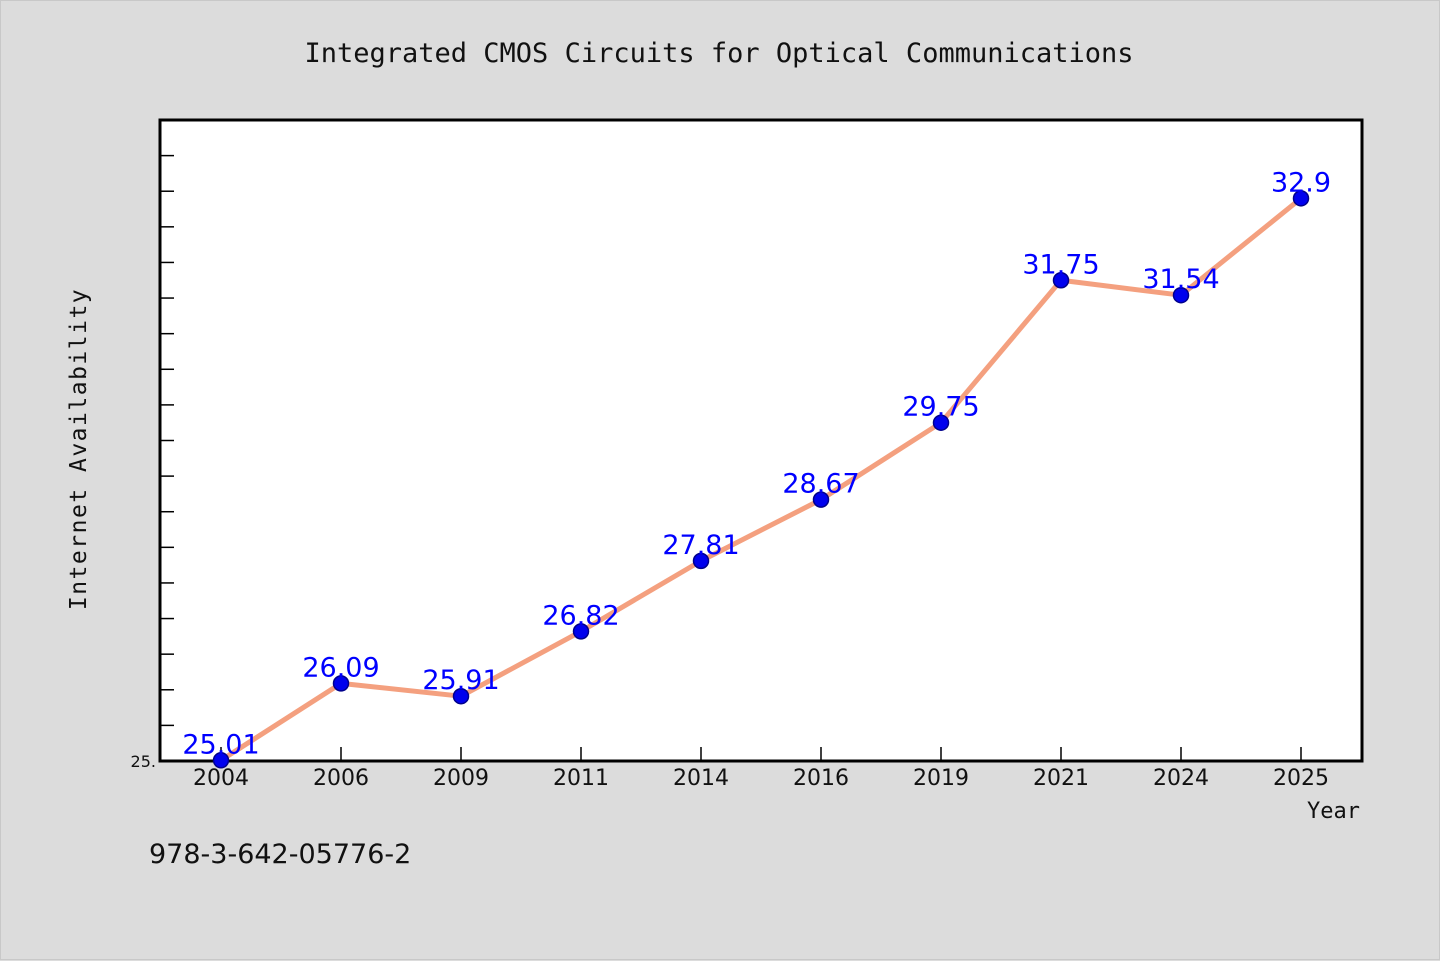 The width and height of the screenshot is (1440, 961). I want to click on x-tick-label: 2025, so click(1301, 778).